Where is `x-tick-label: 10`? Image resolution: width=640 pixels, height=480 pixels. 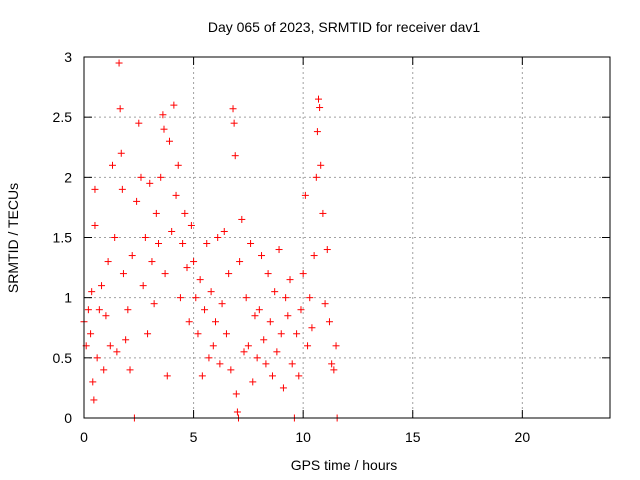 x-tick-label: 10 is located at coordinates (303, 437).